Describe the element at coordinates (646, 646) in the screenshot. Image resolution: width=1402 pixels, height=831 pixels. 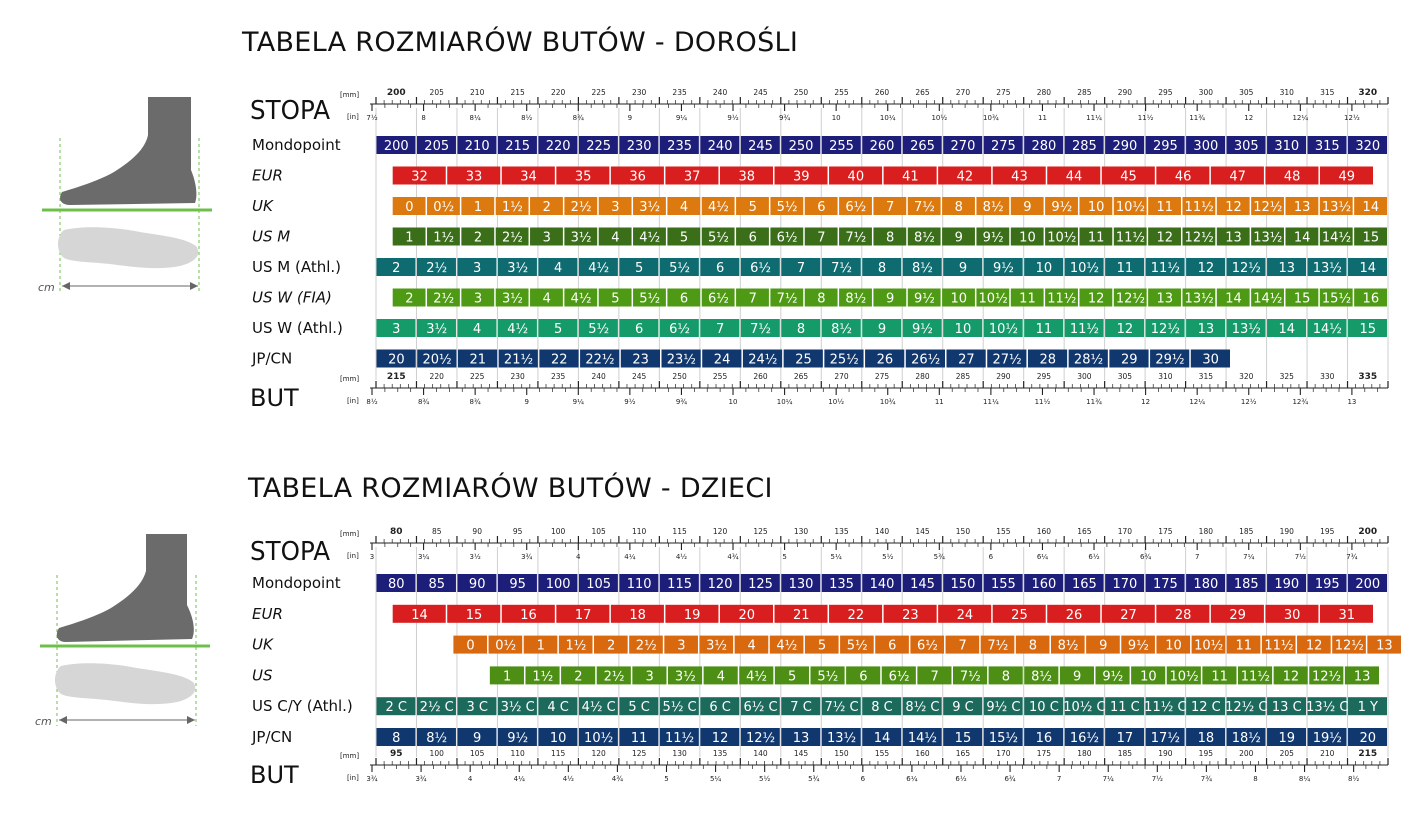
I see `kids-size-cell-label: 2½` at that location.